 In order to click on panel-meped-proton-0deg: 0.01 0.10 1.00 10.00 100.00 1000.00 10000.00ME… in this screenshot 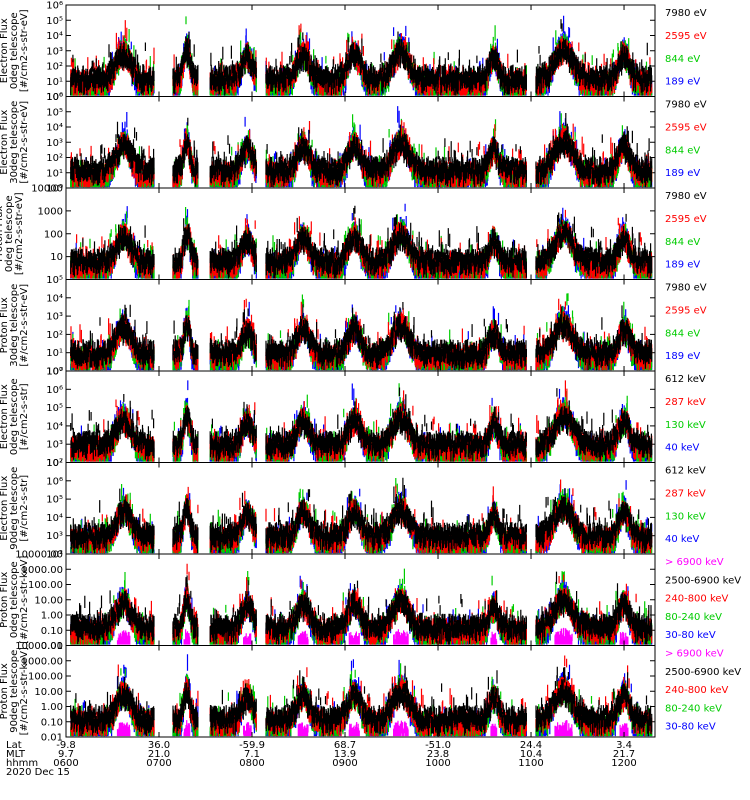, I will do `click(370, 601)`.